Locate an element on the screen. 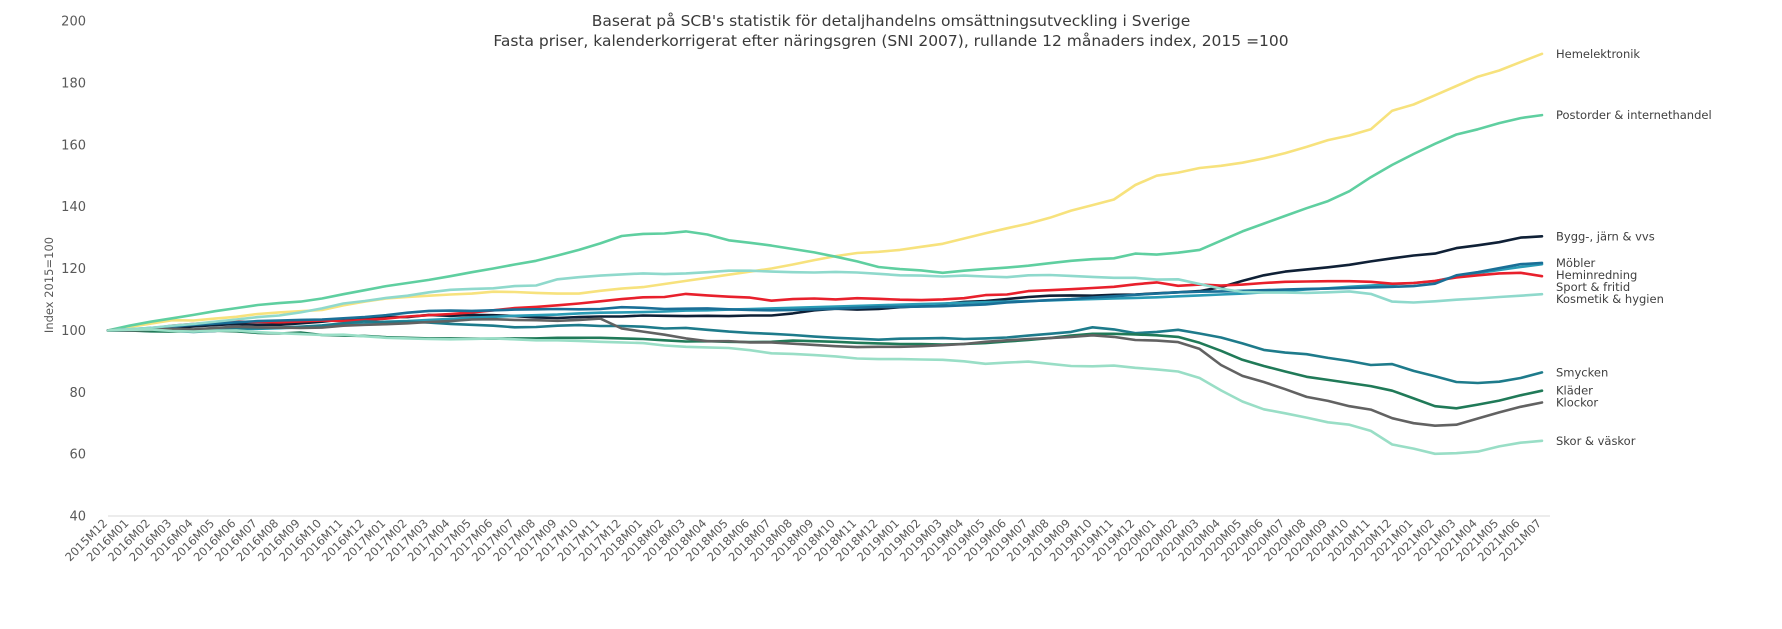  series-label: Postorder & internethandel is located at coordinates (1634, 115).